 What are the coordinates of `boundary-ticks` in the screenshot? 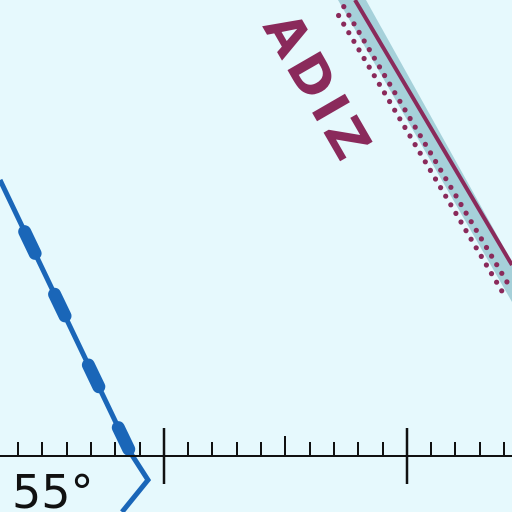 It's located at (77, 340).